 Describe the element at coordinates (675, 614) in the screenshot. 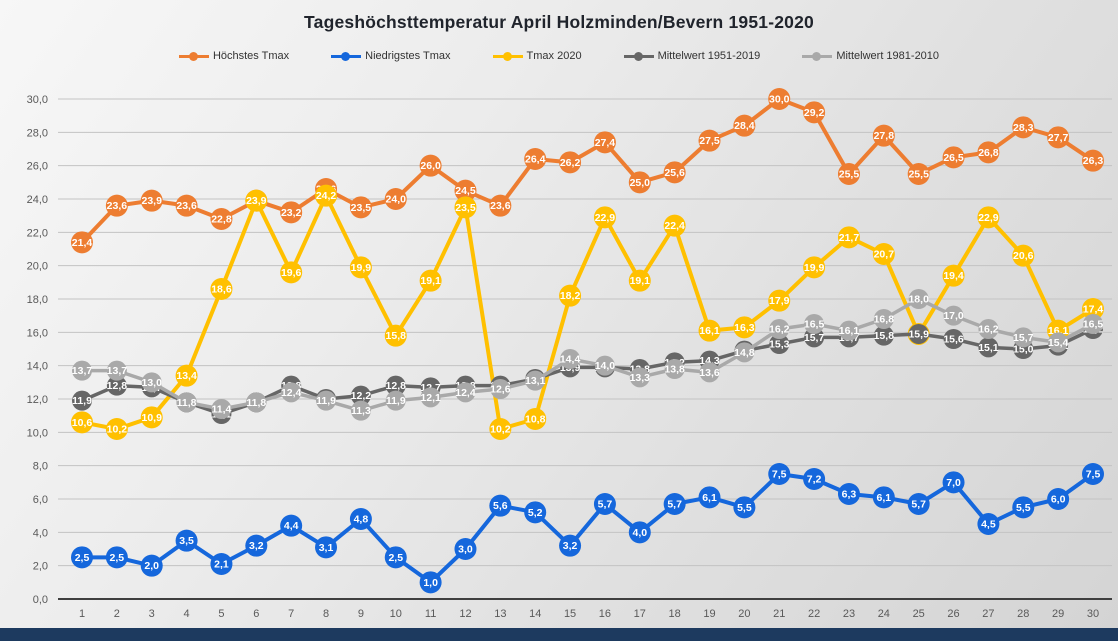

I see `x-tick-label: 18` at that location.